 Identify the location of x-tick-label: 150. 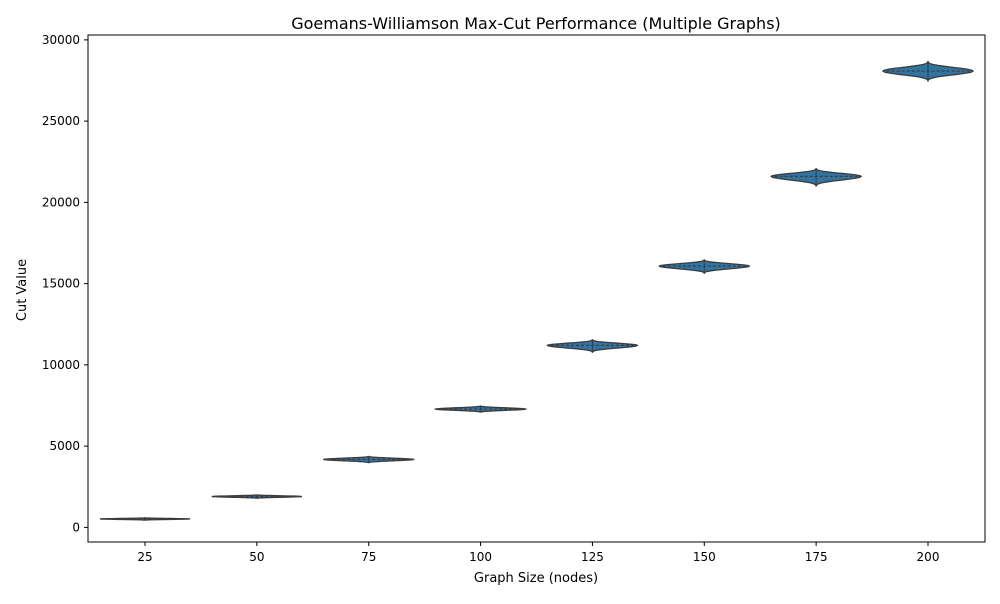
(704, 557).